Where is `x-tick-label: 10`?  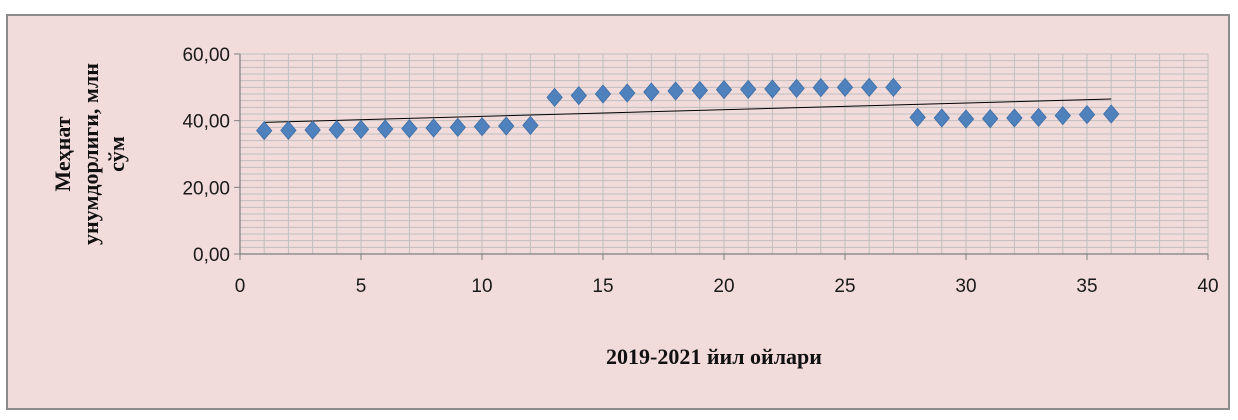
x-tick-label: 10 is located at coordinates (481, 286).